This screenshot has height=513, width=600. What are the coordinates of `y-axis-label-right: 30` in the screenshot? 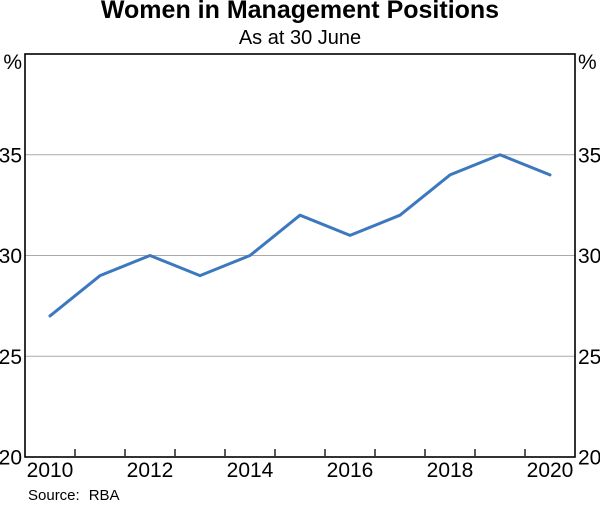 It's located at (589, 256).